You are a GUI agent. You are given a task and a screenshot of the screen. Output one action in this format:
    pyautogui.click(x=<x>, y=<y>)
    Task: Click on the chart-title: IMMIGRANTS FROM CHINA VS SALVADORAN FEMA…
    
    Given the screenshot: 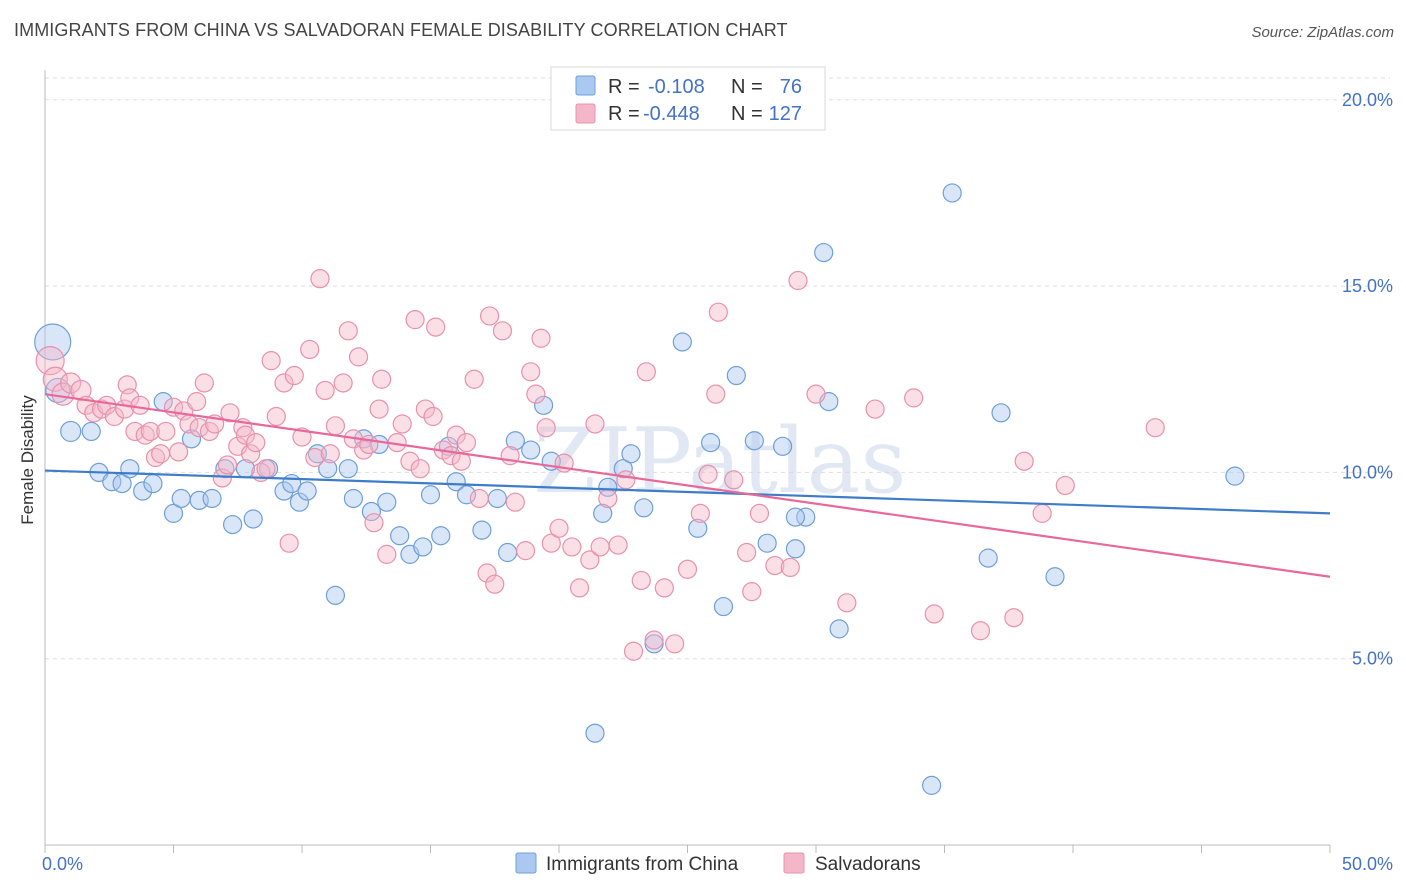 What is the action you would take?
    pyautogui.click(x=401, y=30)
    